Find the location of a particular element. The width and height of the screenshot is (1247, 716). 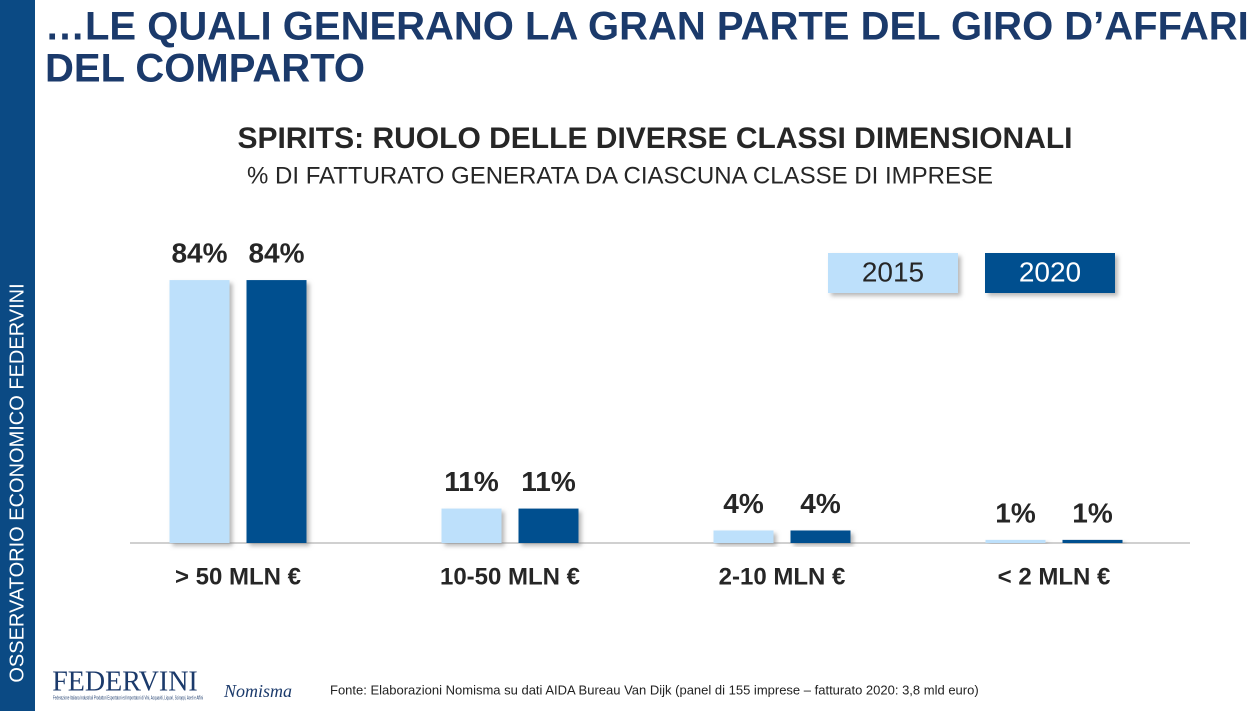

sidebar is located at coordinates (17, 355).